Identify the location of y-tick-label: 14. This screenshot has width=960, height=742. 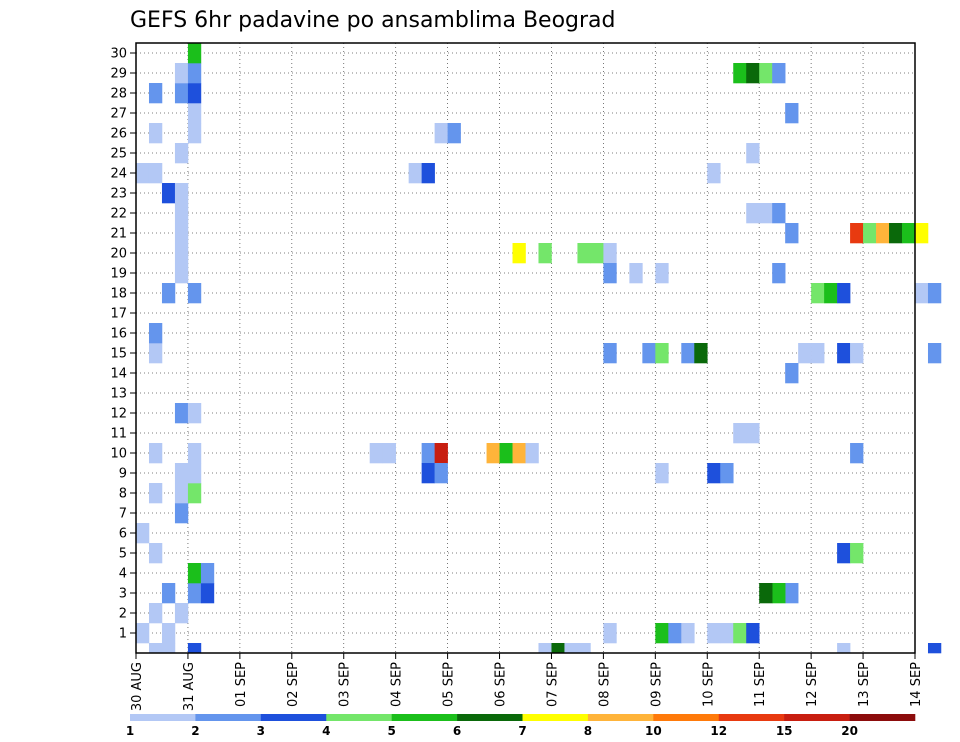
(118, 374).